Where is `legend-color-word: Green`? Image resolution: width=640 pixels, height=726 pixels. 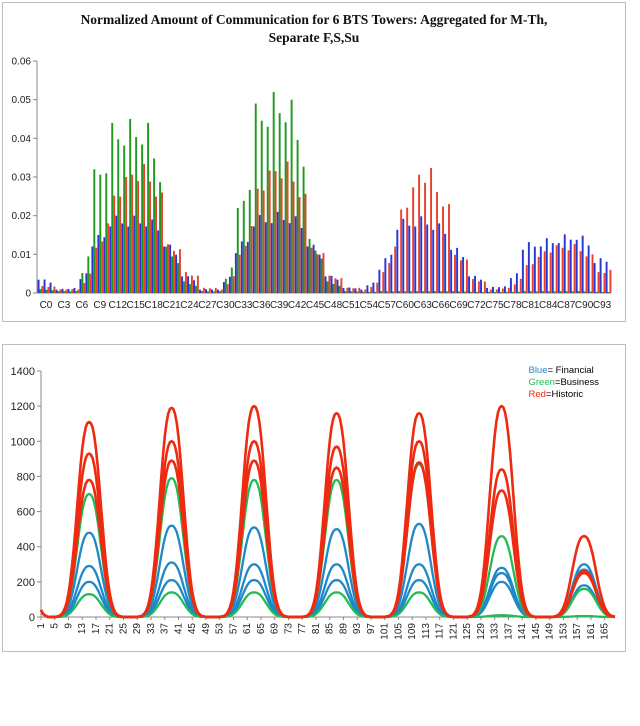 legend-color-word: Green is located at coordinates (541, 382).